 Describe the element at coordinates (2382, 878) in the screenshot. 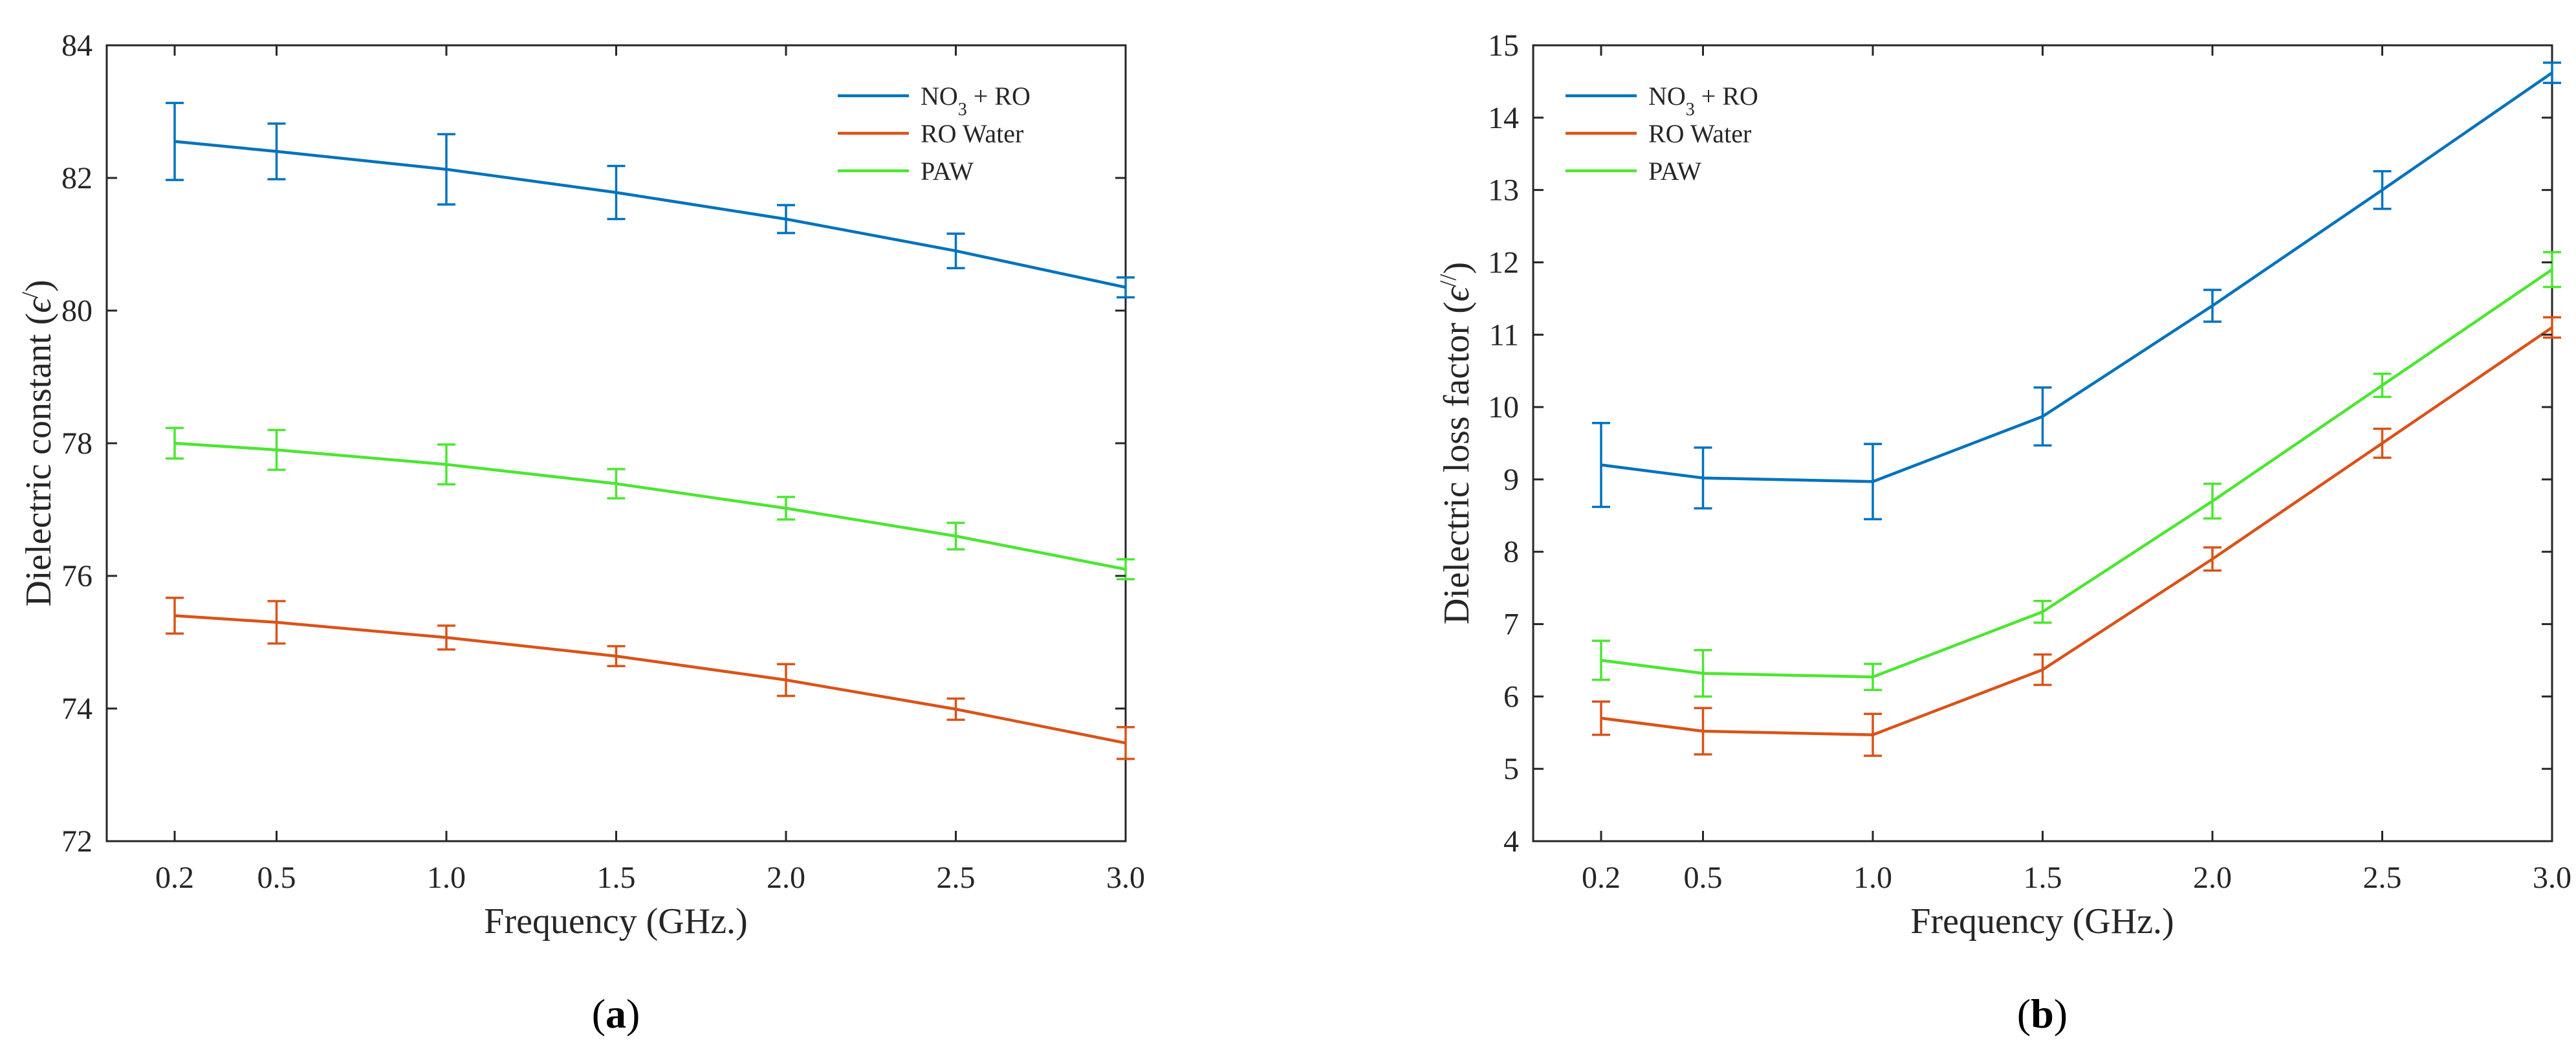

I see `panel-b-x-tick-label: 2.5` at that location.